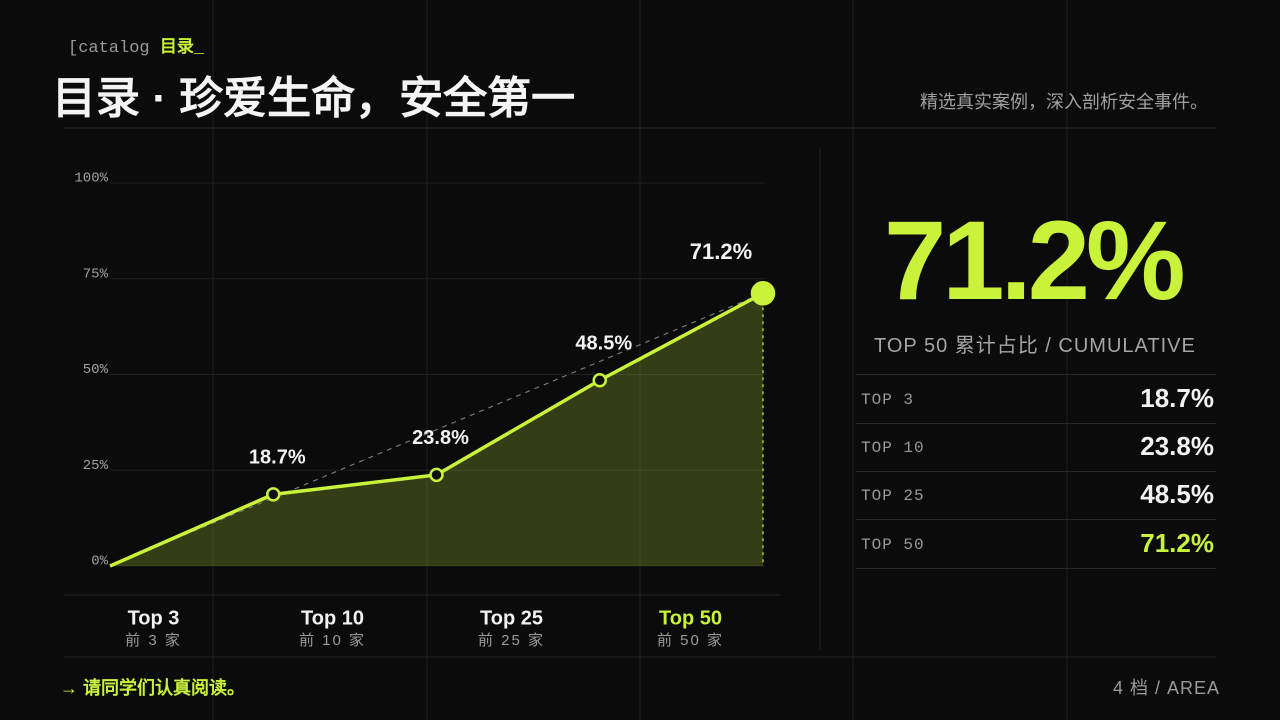 The height and width of the screenshot is (720, 1280). What do you see at coordinates (182, 48) in the screenshot?
I see `tag-accent: 目录_` at bounding box center [182, 48].